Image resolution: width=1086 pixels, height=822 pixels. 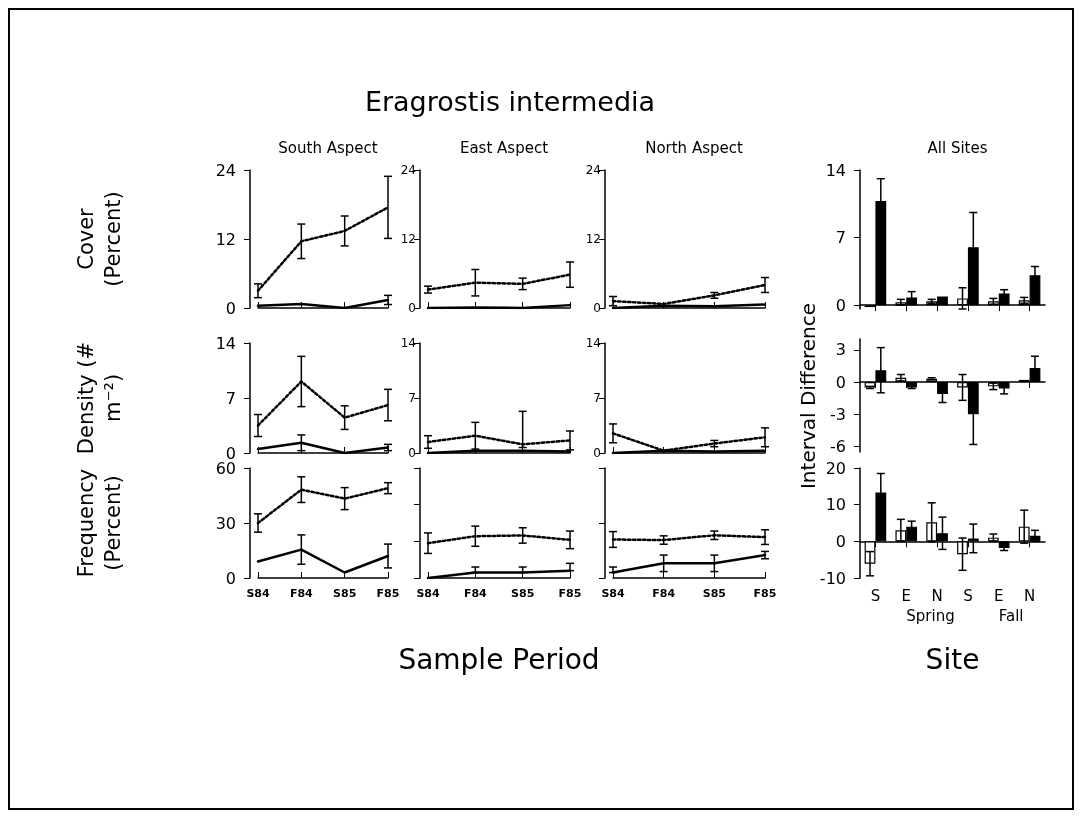 I want to click on chart-title: North Aspect, so click(x=694, y=147).